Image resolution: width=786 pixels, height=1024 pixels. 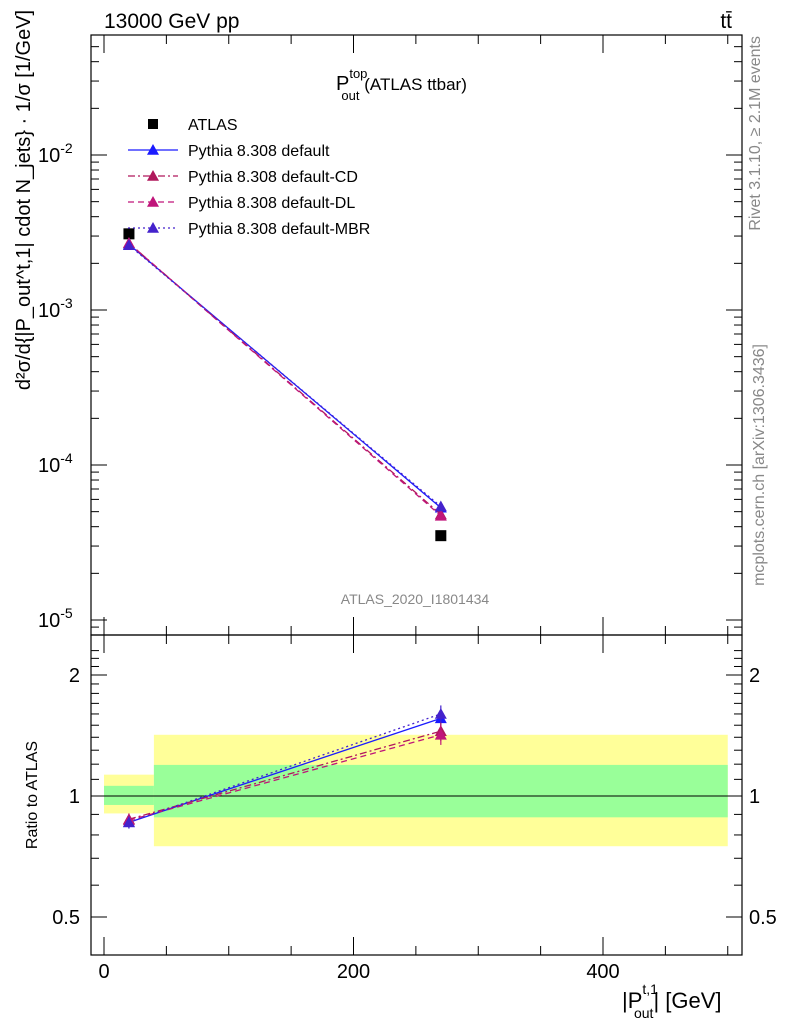 I want to click on main-y-tick-label: 10⁻⁴, so click(x=55, y=463).